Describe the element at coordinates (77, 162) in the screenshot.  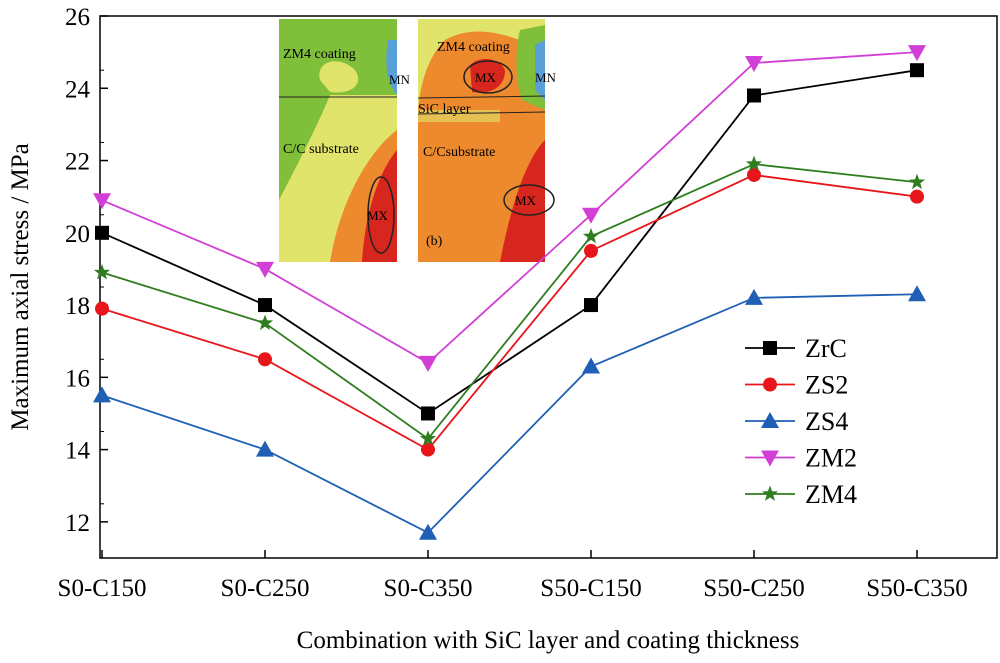
I see `y-tick-label: 22` at that location.